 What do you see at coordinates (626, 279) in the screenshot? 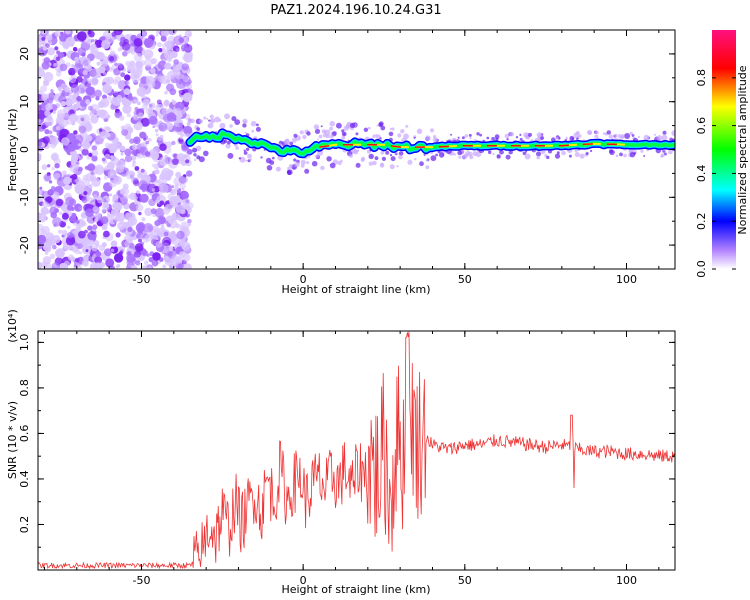
I see `spectrogram-xtick-label: 100` at bounding box center [626, 279].